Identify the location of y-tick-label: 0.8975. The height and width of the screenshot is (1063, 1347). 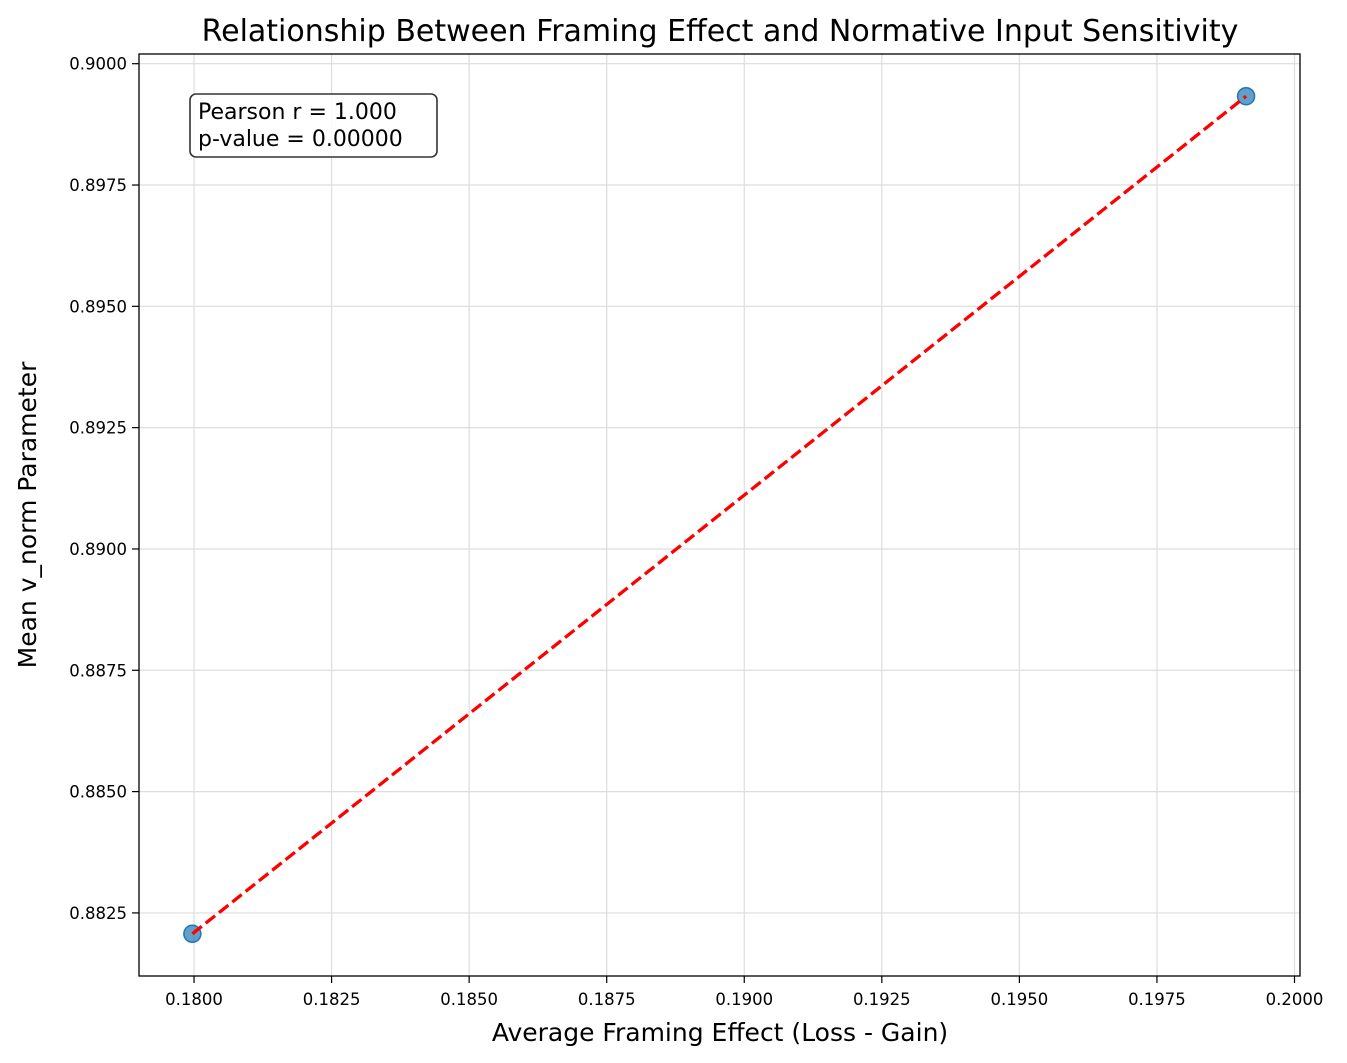
(98, 185).